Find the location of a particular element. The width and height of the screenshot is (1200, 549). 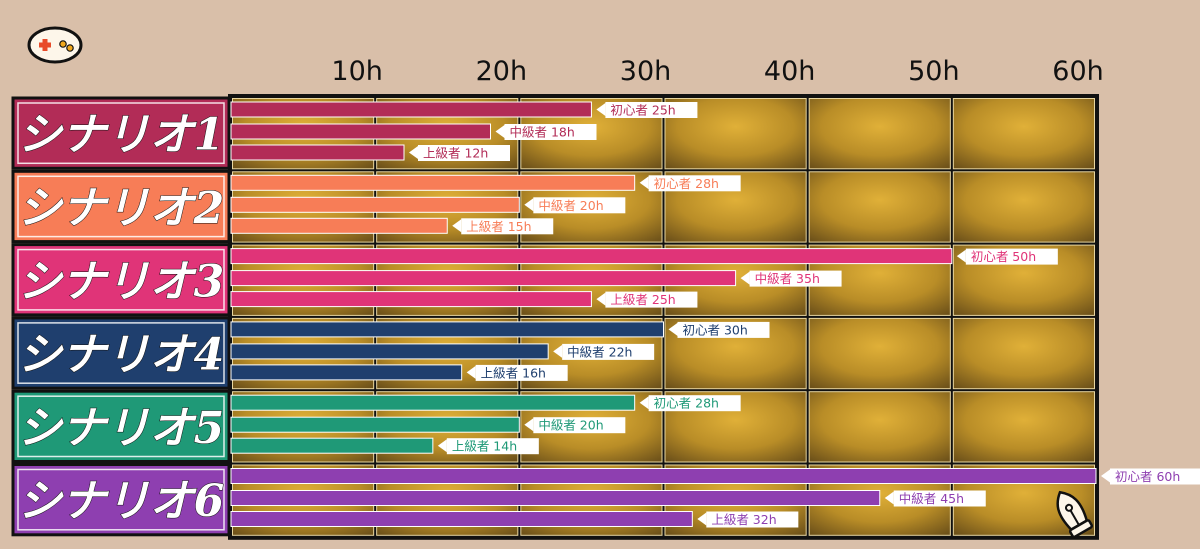

bar-label: 上級者 12h is located at coordinates (455, 153).